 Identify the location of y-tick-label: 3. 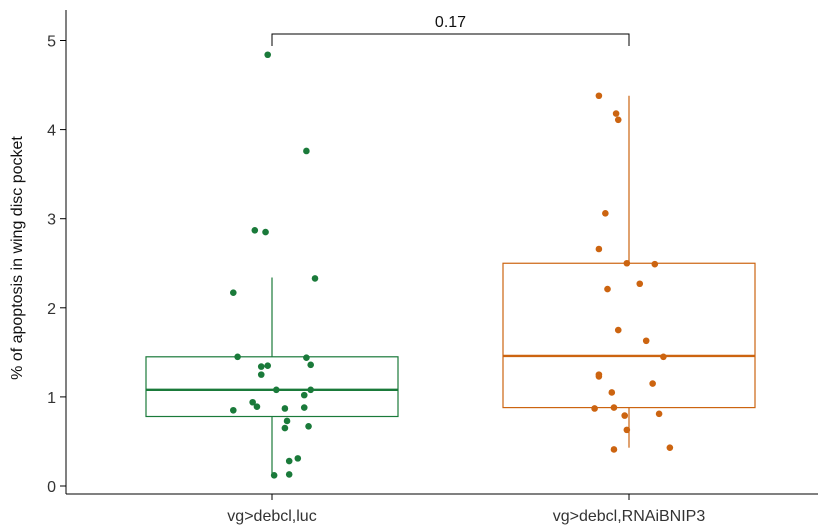
(51, 220).